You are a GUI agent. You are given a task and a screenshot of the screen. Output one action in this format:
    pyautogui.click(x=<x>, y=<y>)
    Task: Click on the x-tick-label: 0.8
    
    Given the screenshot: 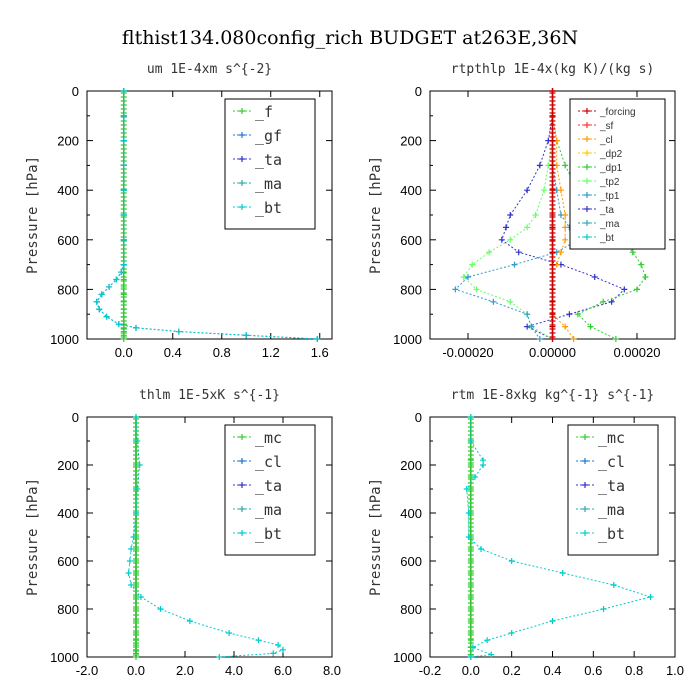 What is the action you would take?
    pyautogui.click(x=222, y=352)
    